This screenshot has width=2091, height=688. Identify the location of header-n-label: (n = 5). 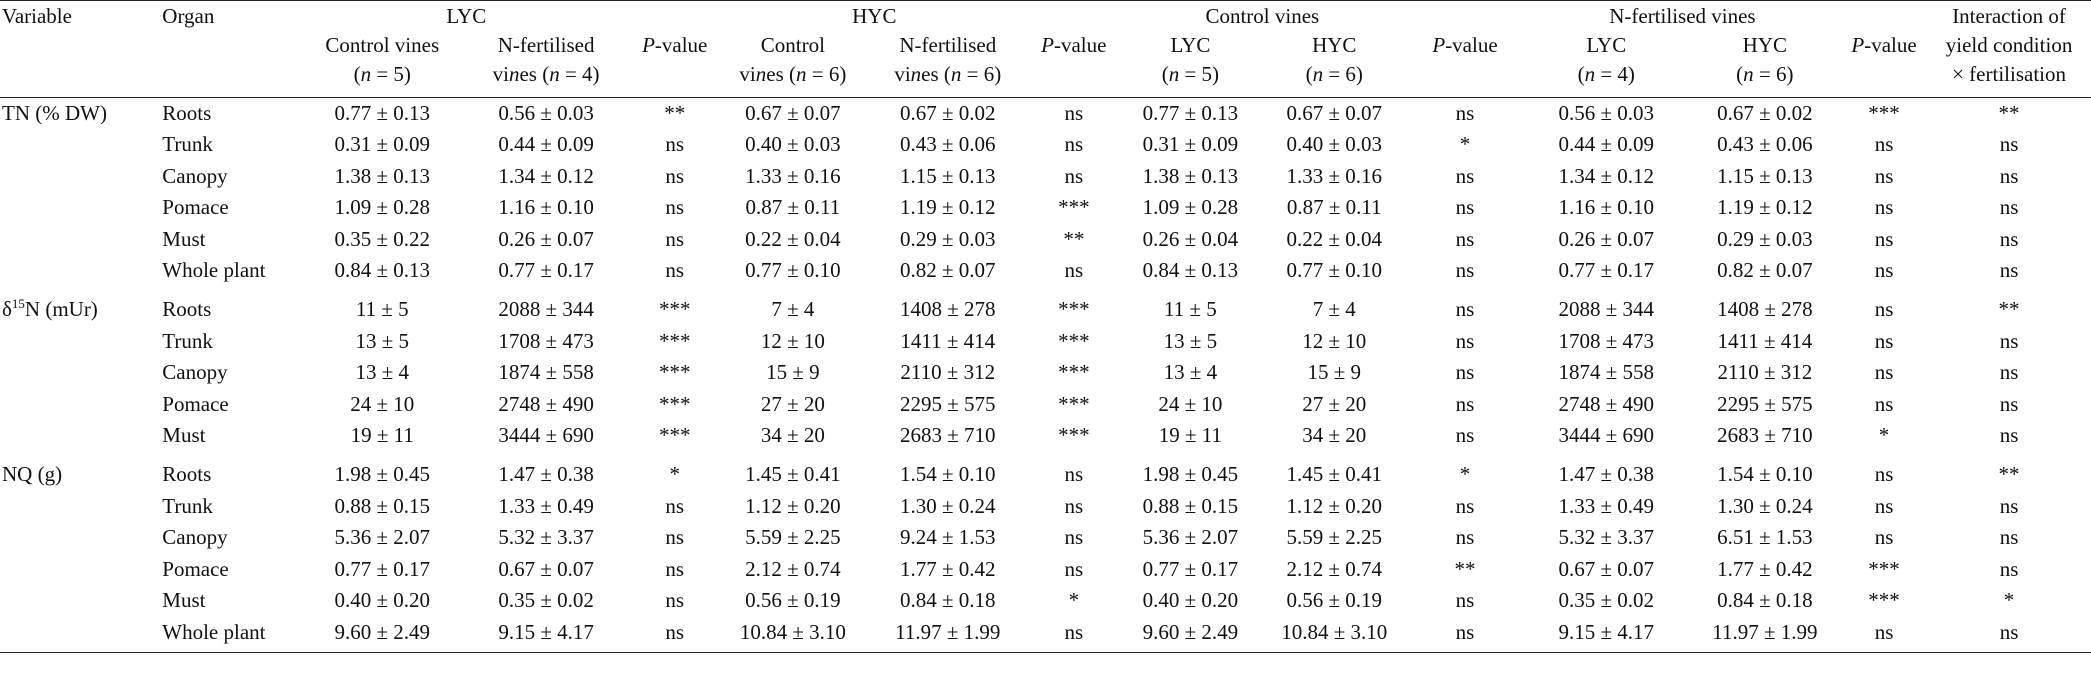
(1190, 79).